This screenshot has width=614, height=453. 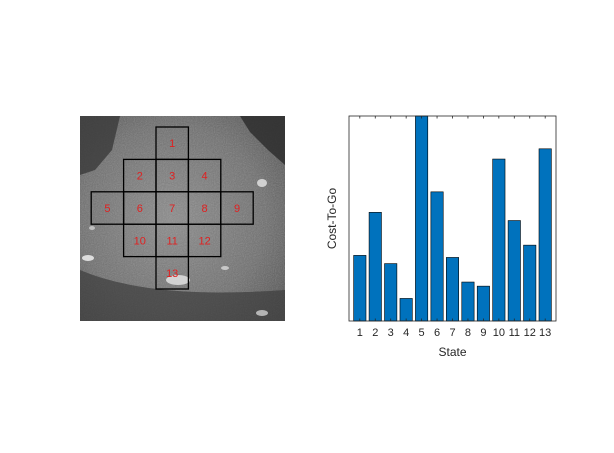 I want to click on state-cell-label-11: 11, so click(x=171, y=241).